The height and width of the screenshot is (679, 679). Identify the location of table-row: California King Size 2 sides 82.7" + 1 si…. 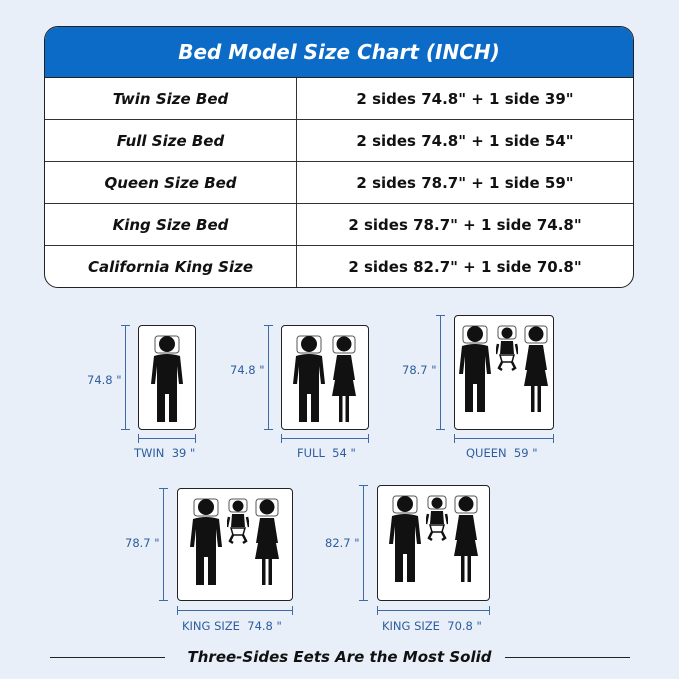
(339, 266).